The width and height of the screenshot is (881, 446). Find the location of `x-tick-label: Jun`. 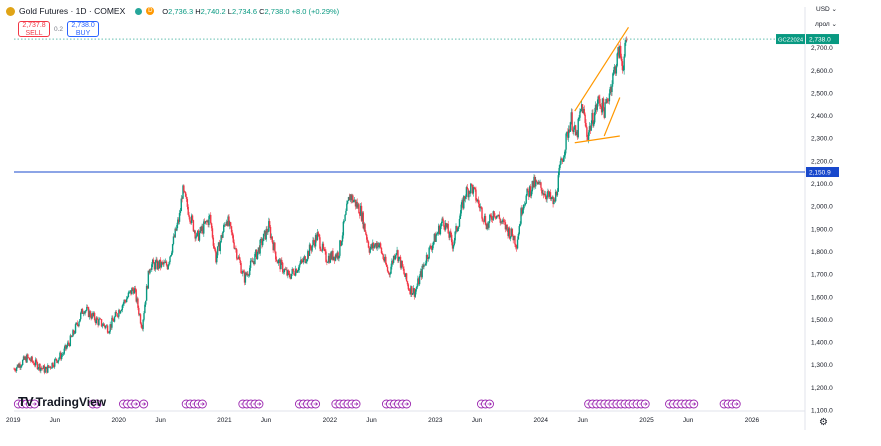

x-tick-label: Jun is located at coordinates (688, 420).